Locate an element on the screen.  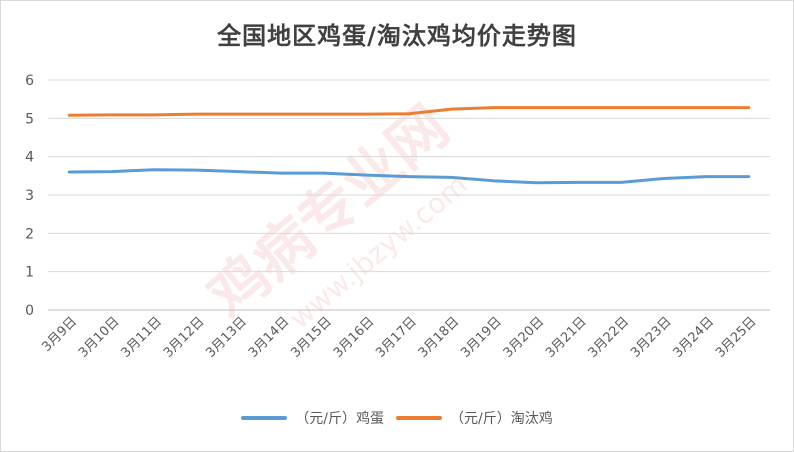
x-tick-label: 3月23日 is located at coordinates (651, 337).